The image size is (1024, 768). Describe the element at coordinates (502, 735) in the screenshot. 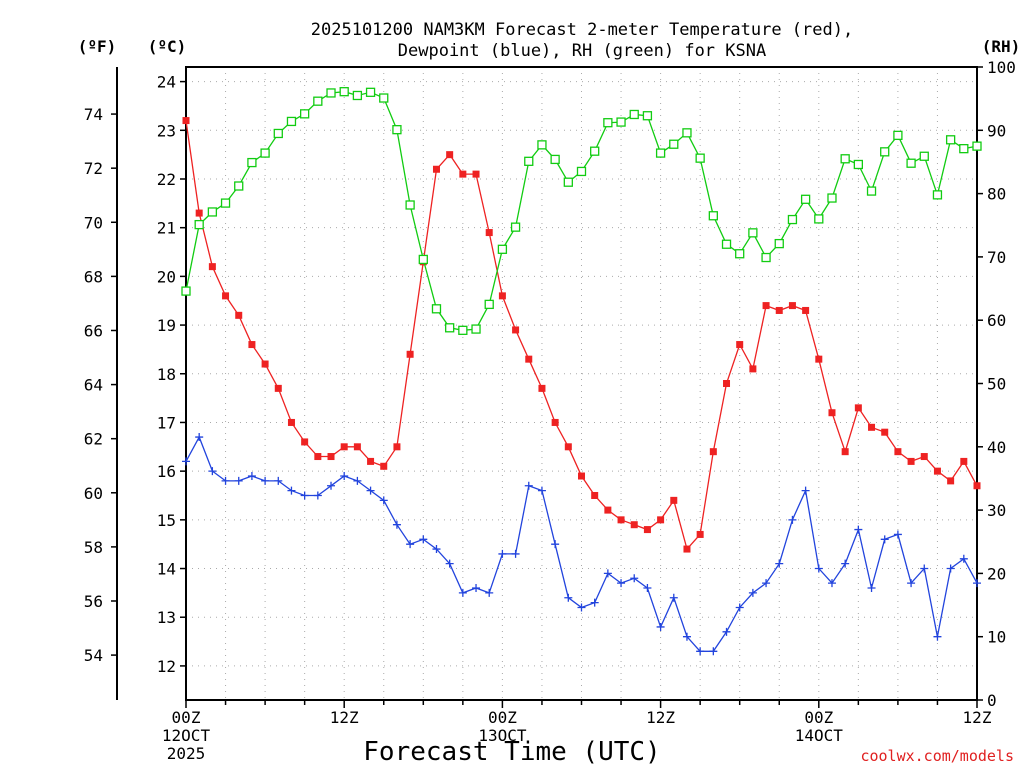

I see `x-tick-label: 13OCT` at that location.